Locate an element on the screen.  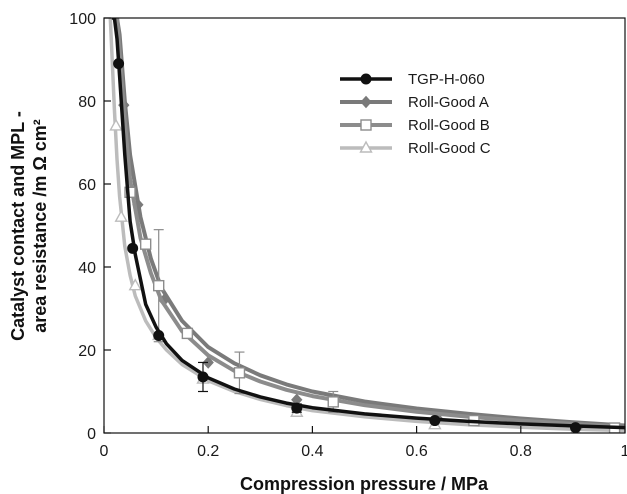
x-tick-label: 0 is located at coordinates (104, 451).